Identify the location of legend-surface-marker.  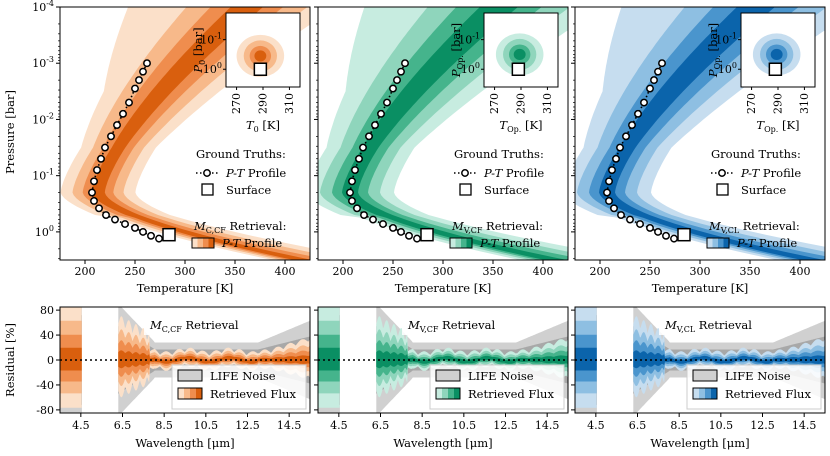
(722, 189).